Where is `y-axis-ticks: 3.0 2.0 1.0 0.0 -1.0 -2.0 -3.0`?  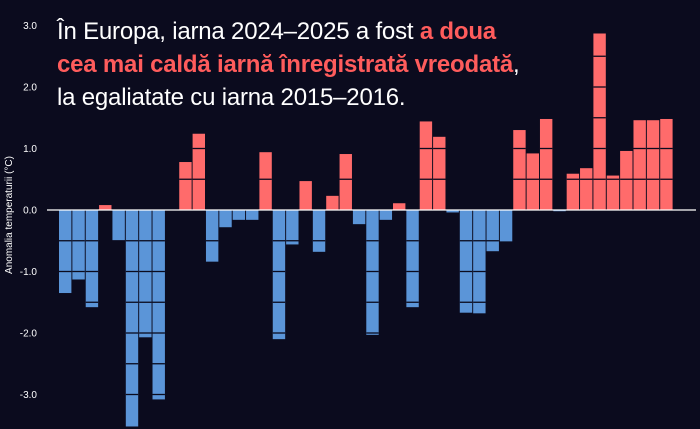 y-axis-ticks: 3.0 2.0 1.0 0.0 -1.0 -2.0 -3.0 is located at coordinates (29, 211).